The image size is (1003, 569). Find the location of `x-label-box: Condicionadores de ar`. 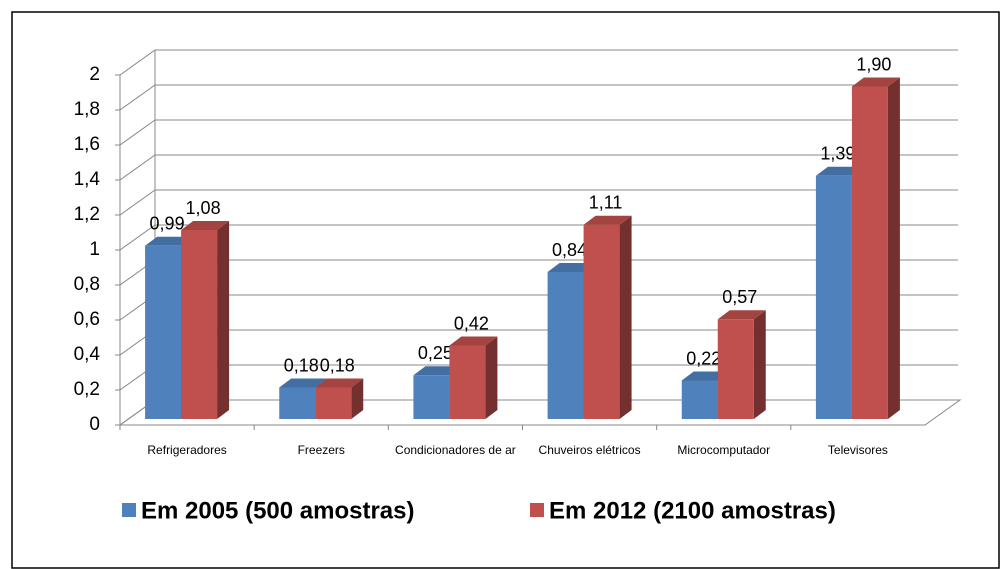

x-label-box: Condicionadores de ar is located at coordinates (455, 450).